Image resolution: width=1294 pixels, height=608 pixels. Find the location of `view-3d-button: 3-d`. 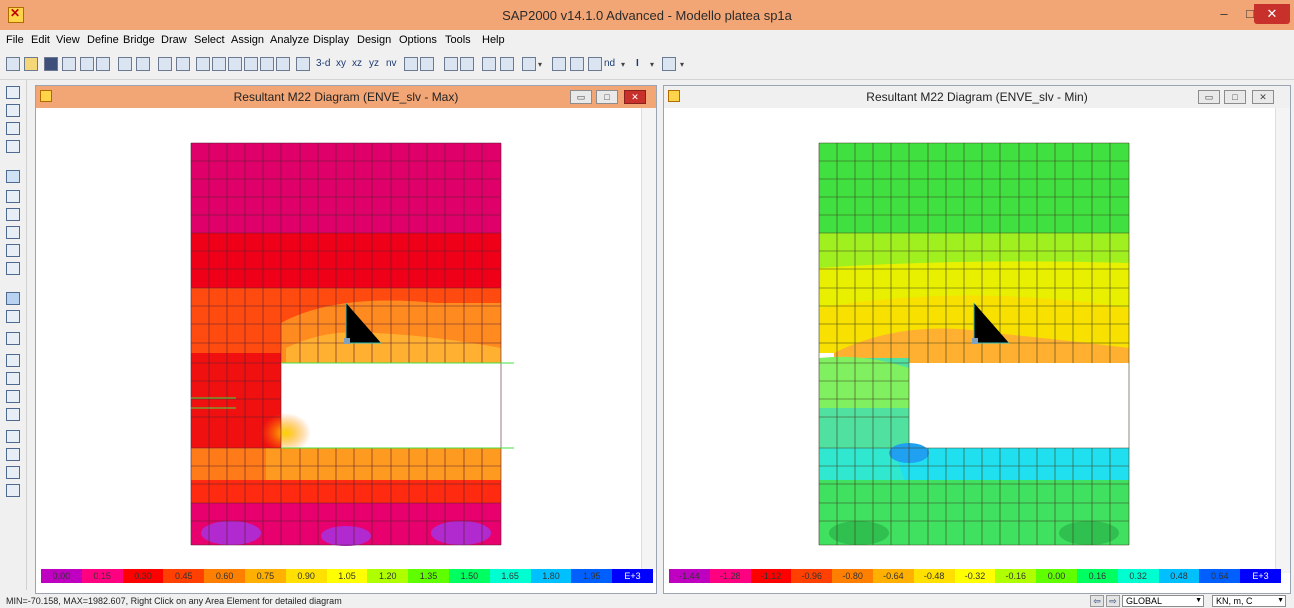

view-3d-button: 3-d is located at coordinates (323, 63).